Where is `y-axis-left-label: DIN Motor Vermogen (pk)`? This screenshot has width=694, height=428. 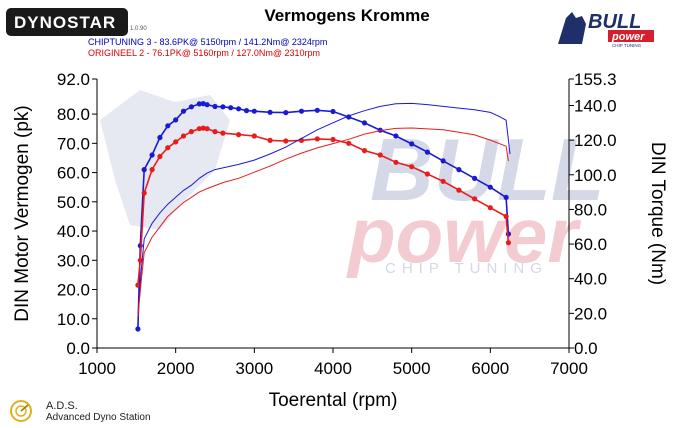 y-axis-left-label: DIN Motor Vermogen (pk) is located at coordinates (22, 213).